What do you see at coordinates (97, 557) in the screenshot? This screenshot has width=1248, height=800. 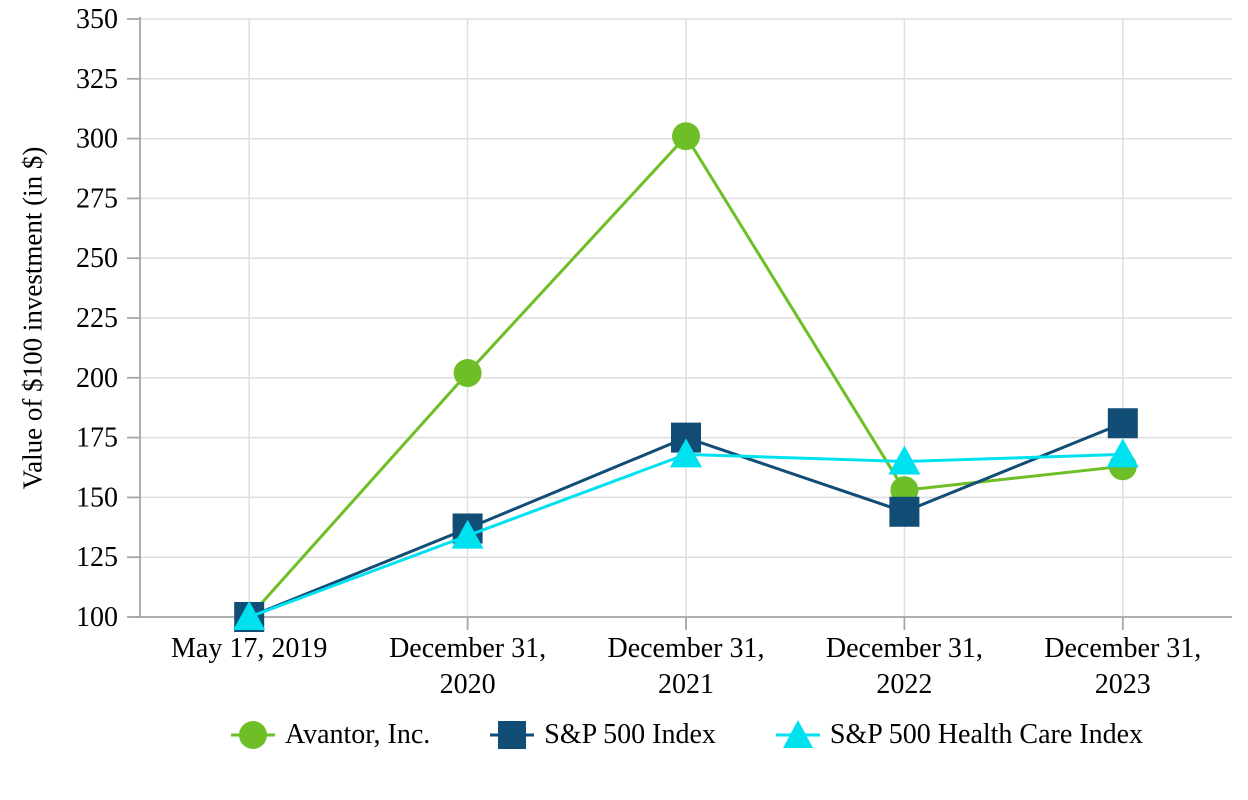 I see `y-tick-label: 125` at bounding box center [97, 557].